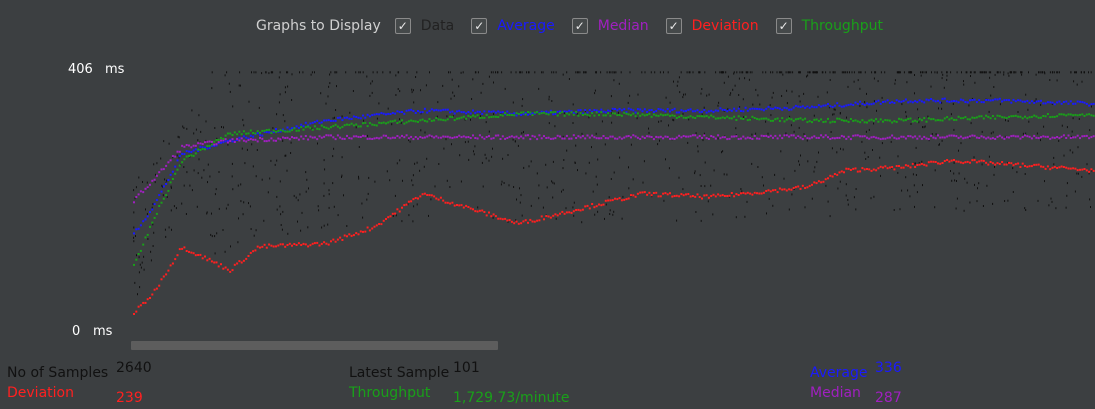  What do you see at coordinates (479, 26) in the screenshot?
I see `average-checkbox: ✓` at bounding box center [479, 26].